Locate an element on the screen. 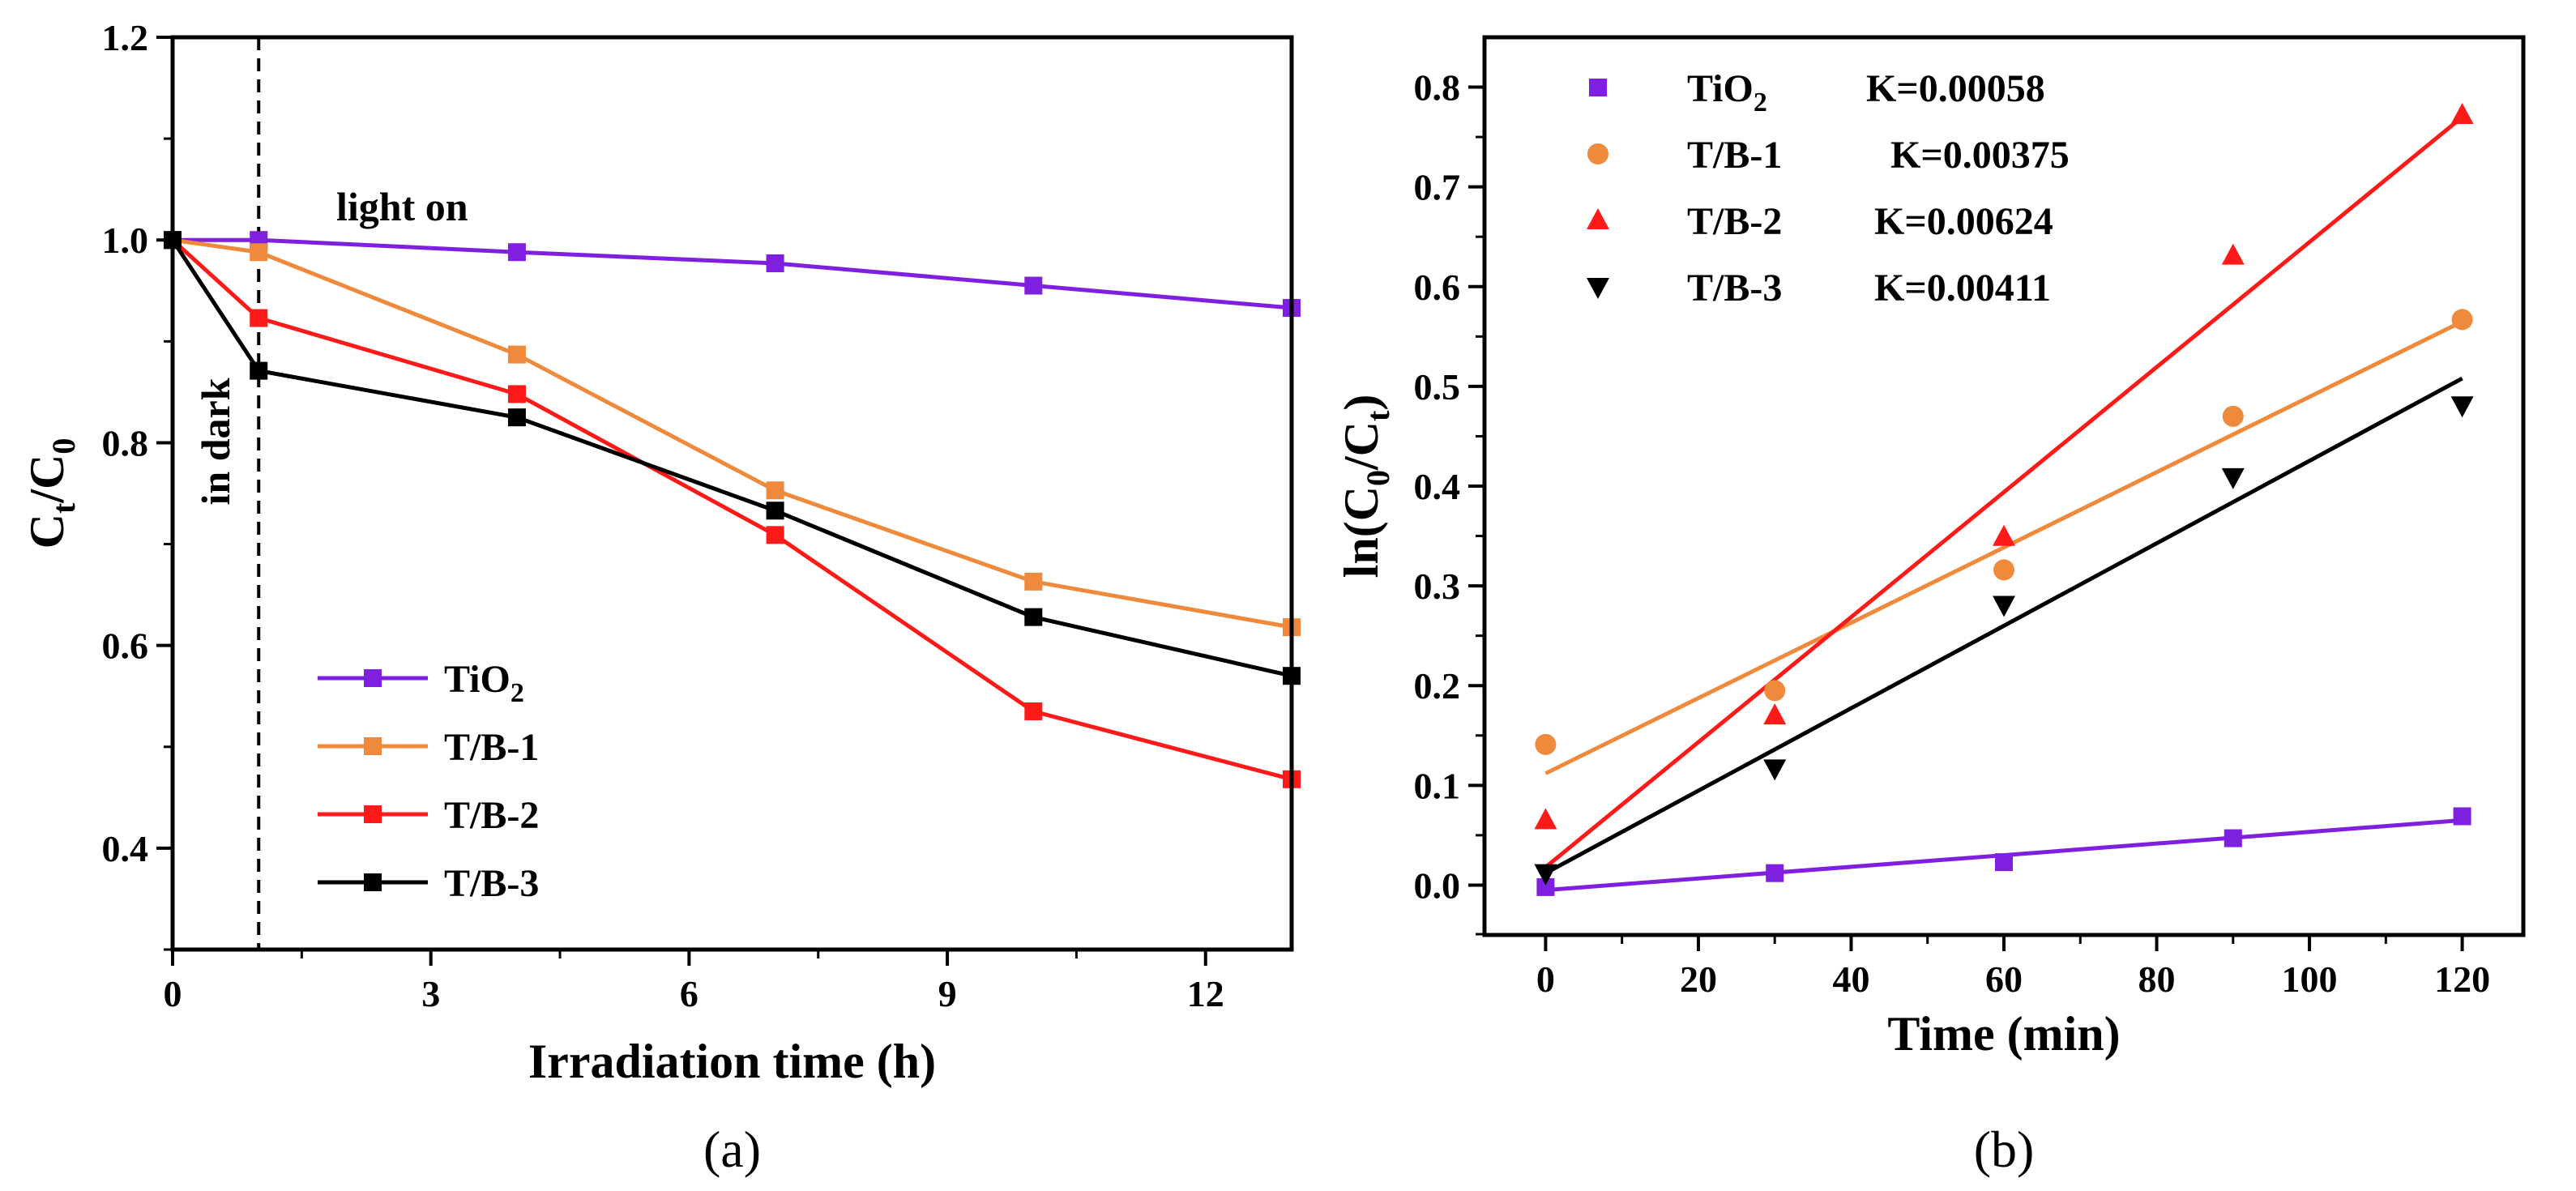  legend-a-label-2: T/B-2 is located at coordinates (491, 815).